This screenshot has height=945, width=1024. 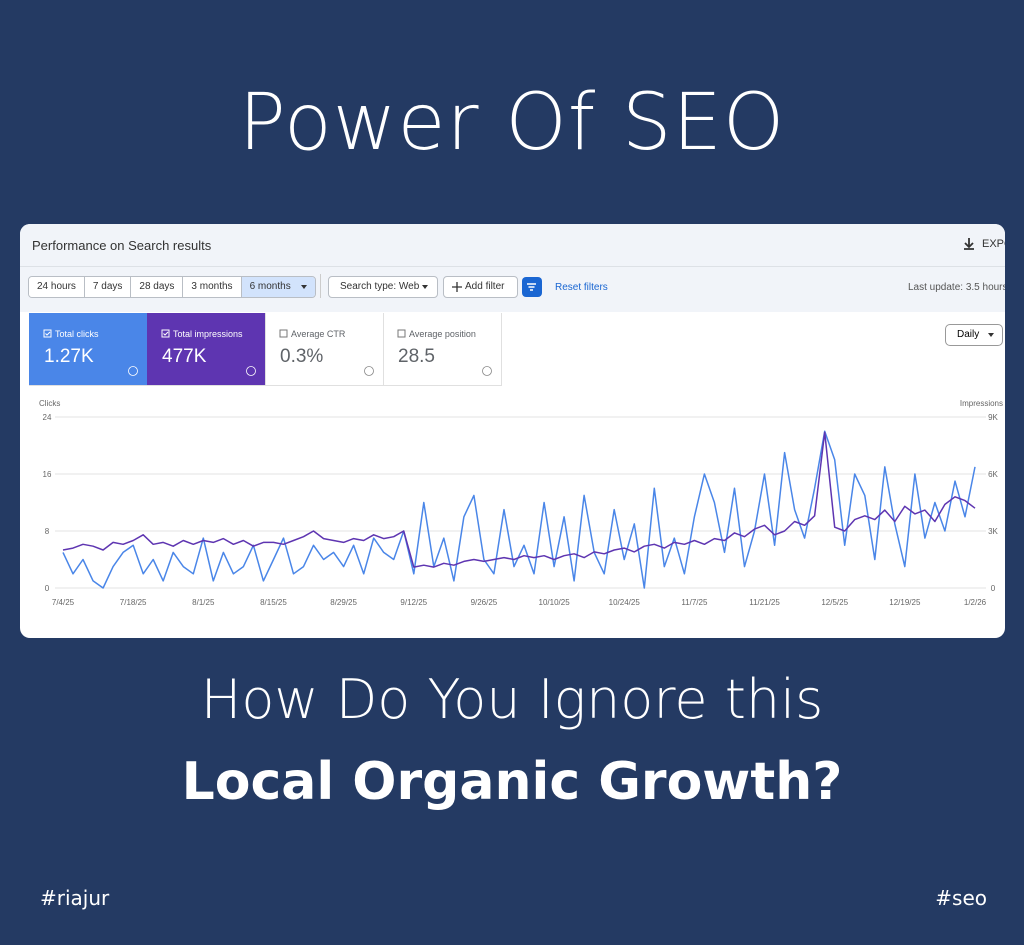 I want to click on export-button: EXPO, so click(x=993, y=244).